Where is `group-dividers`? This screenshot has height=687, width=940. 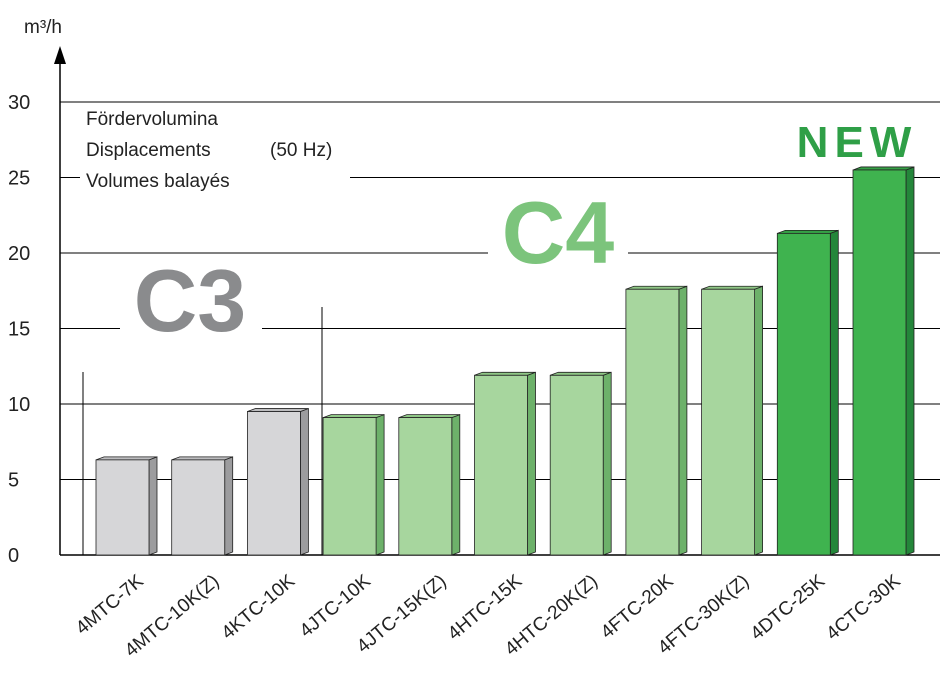 group-dividers is located at coordinates (202, 431).